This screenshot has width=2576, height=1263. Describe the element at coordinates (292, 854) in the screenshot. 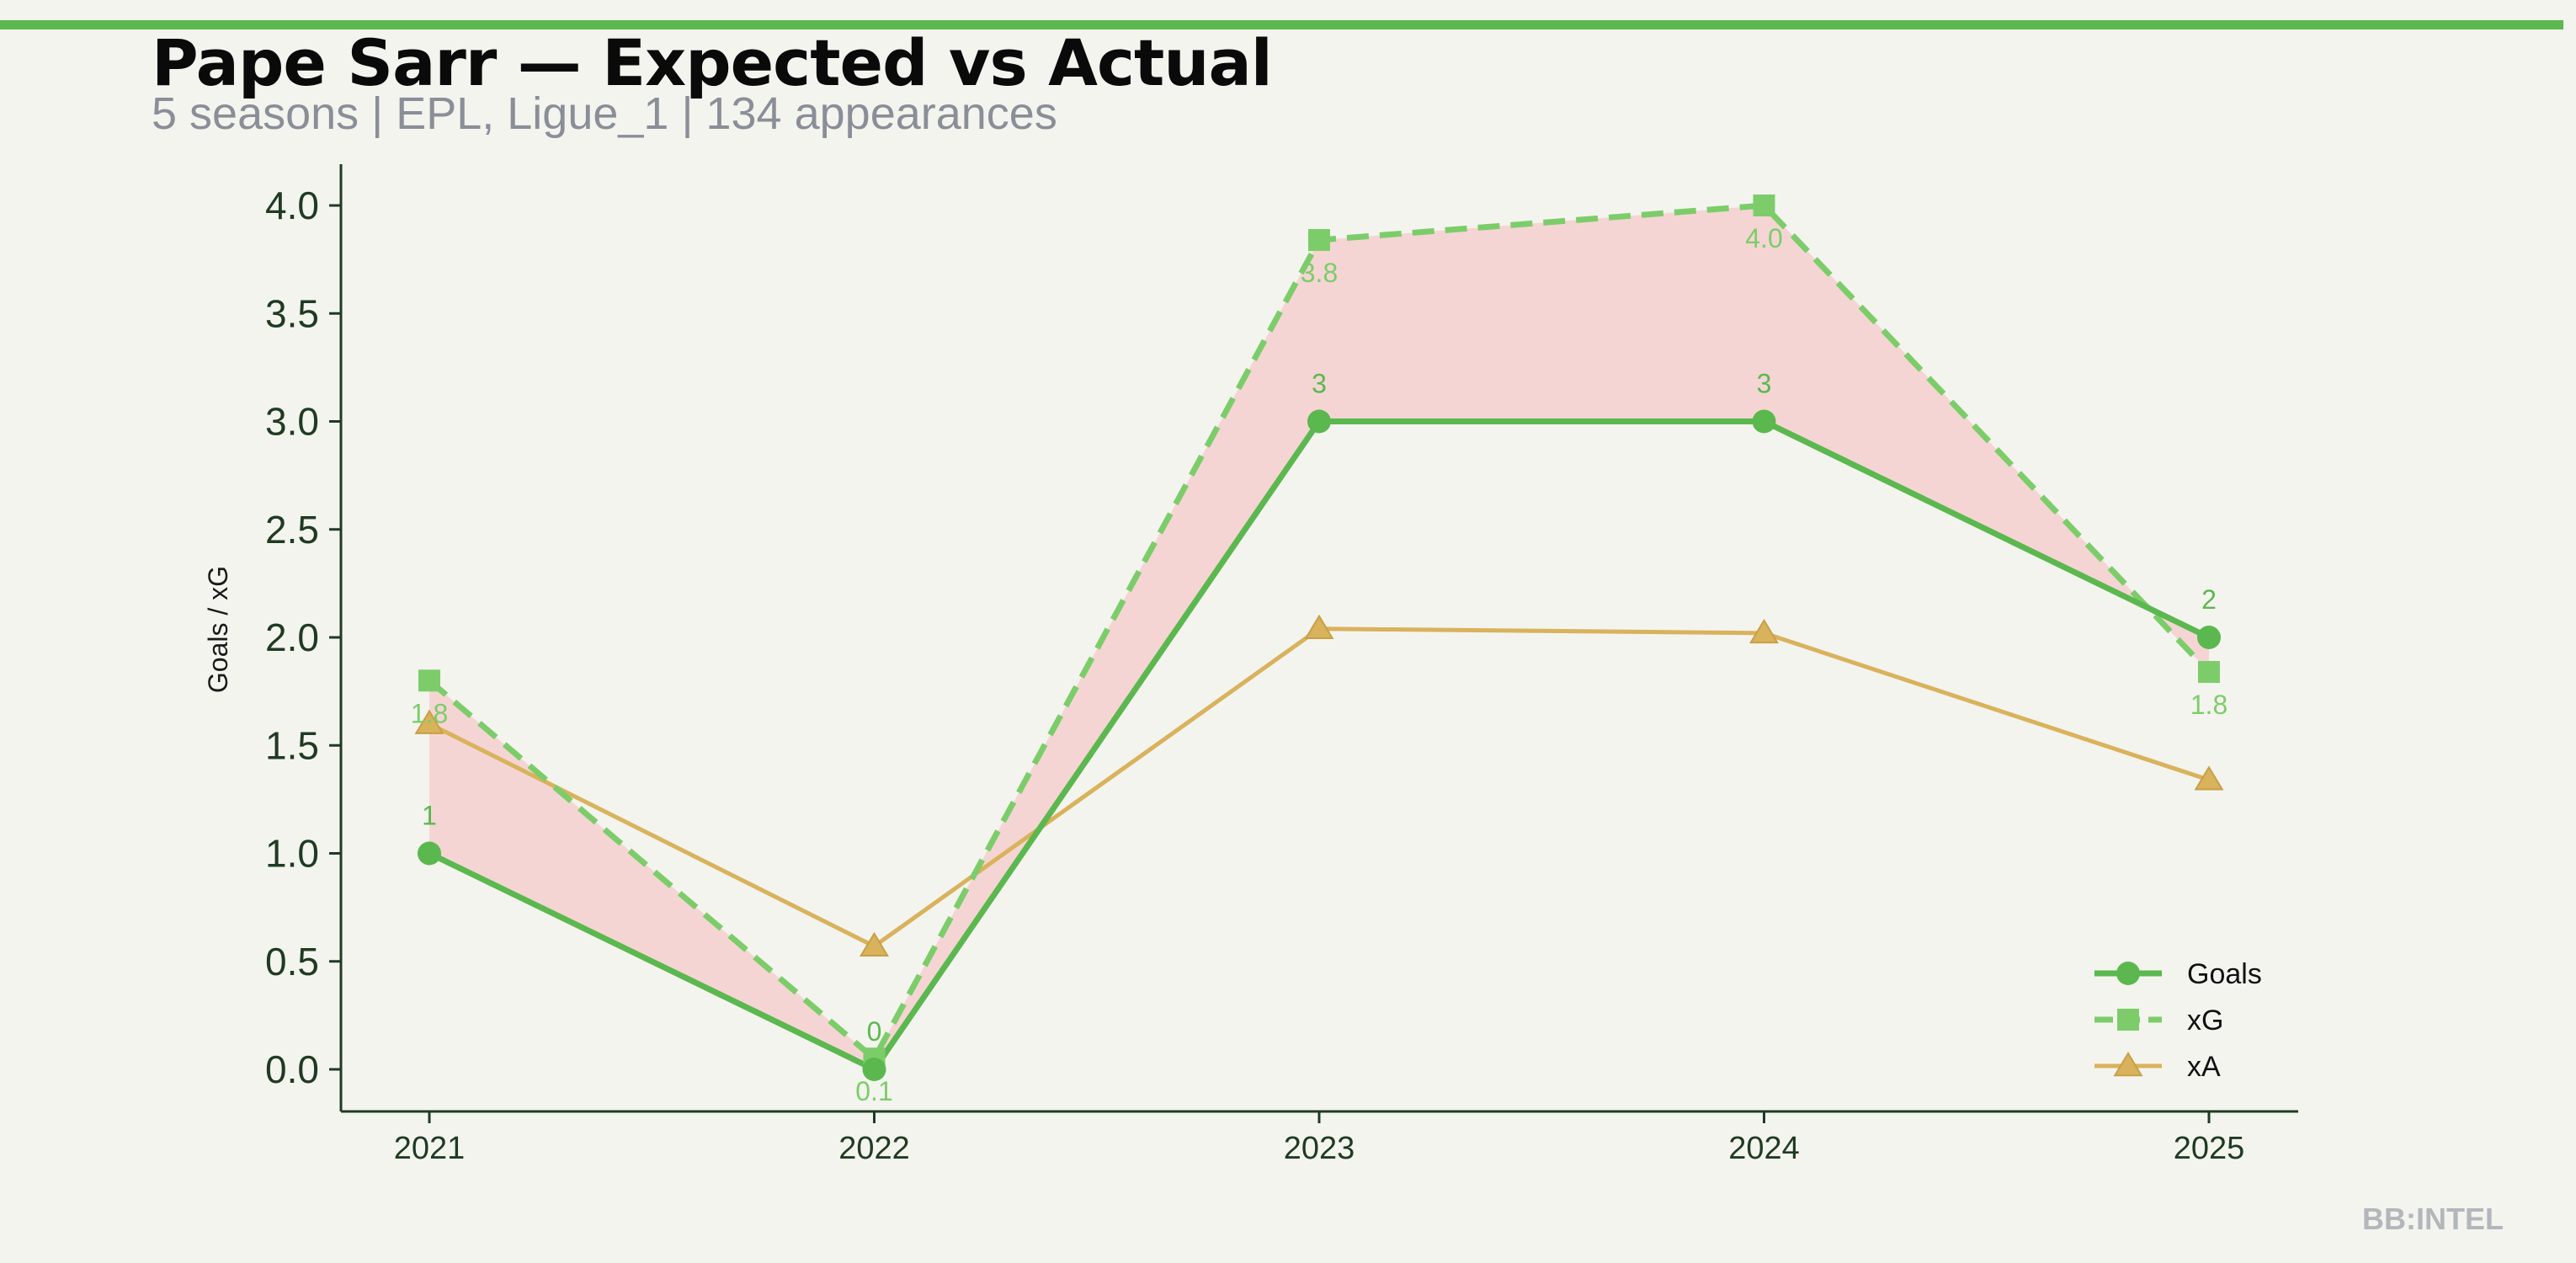

I see `y-tick-label: 1.0` at that location.